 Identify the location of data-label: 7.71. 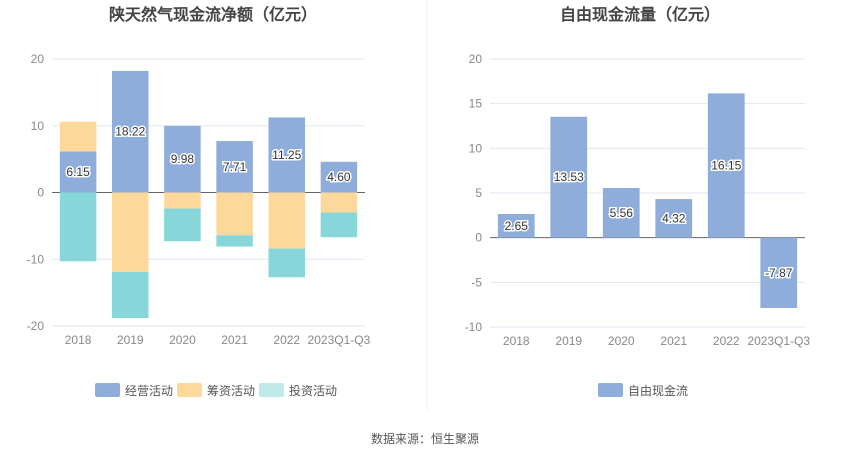
(235, 167).